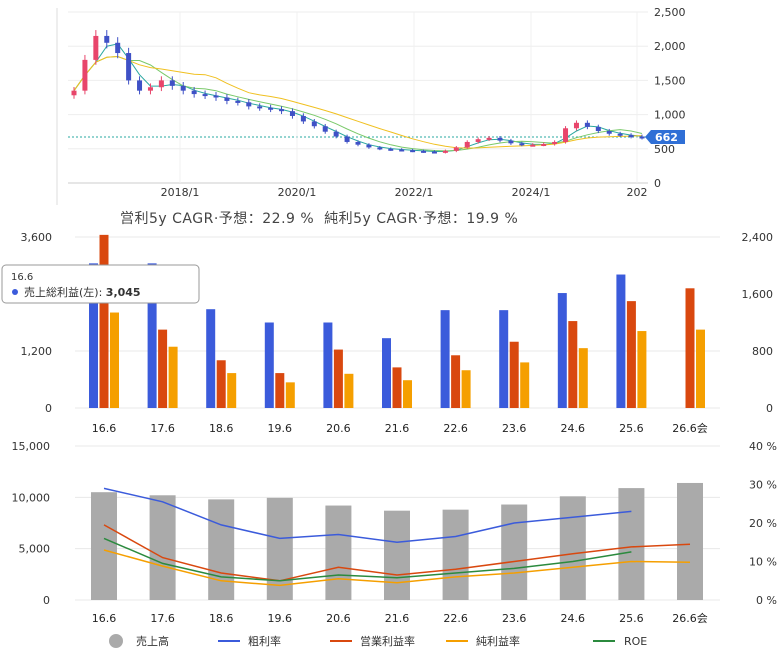  What do you see at coordinates (664, 149) in the screenshot?
I see `price-y-tick-label: 500` at bounding box center [664, 149].